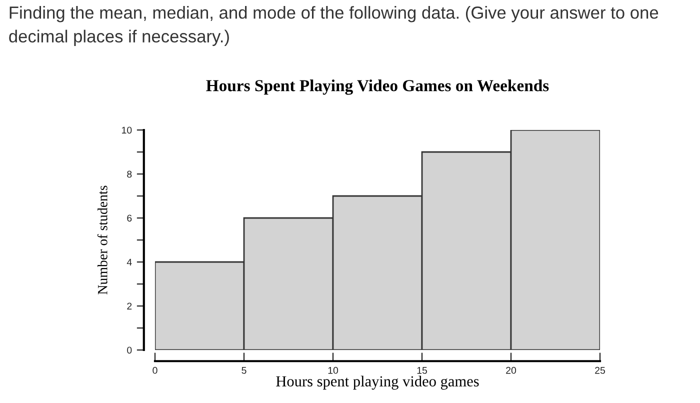 This screenshot has height=403, width=700. I want to click on y-tick-label: 6, so click(129, 218).